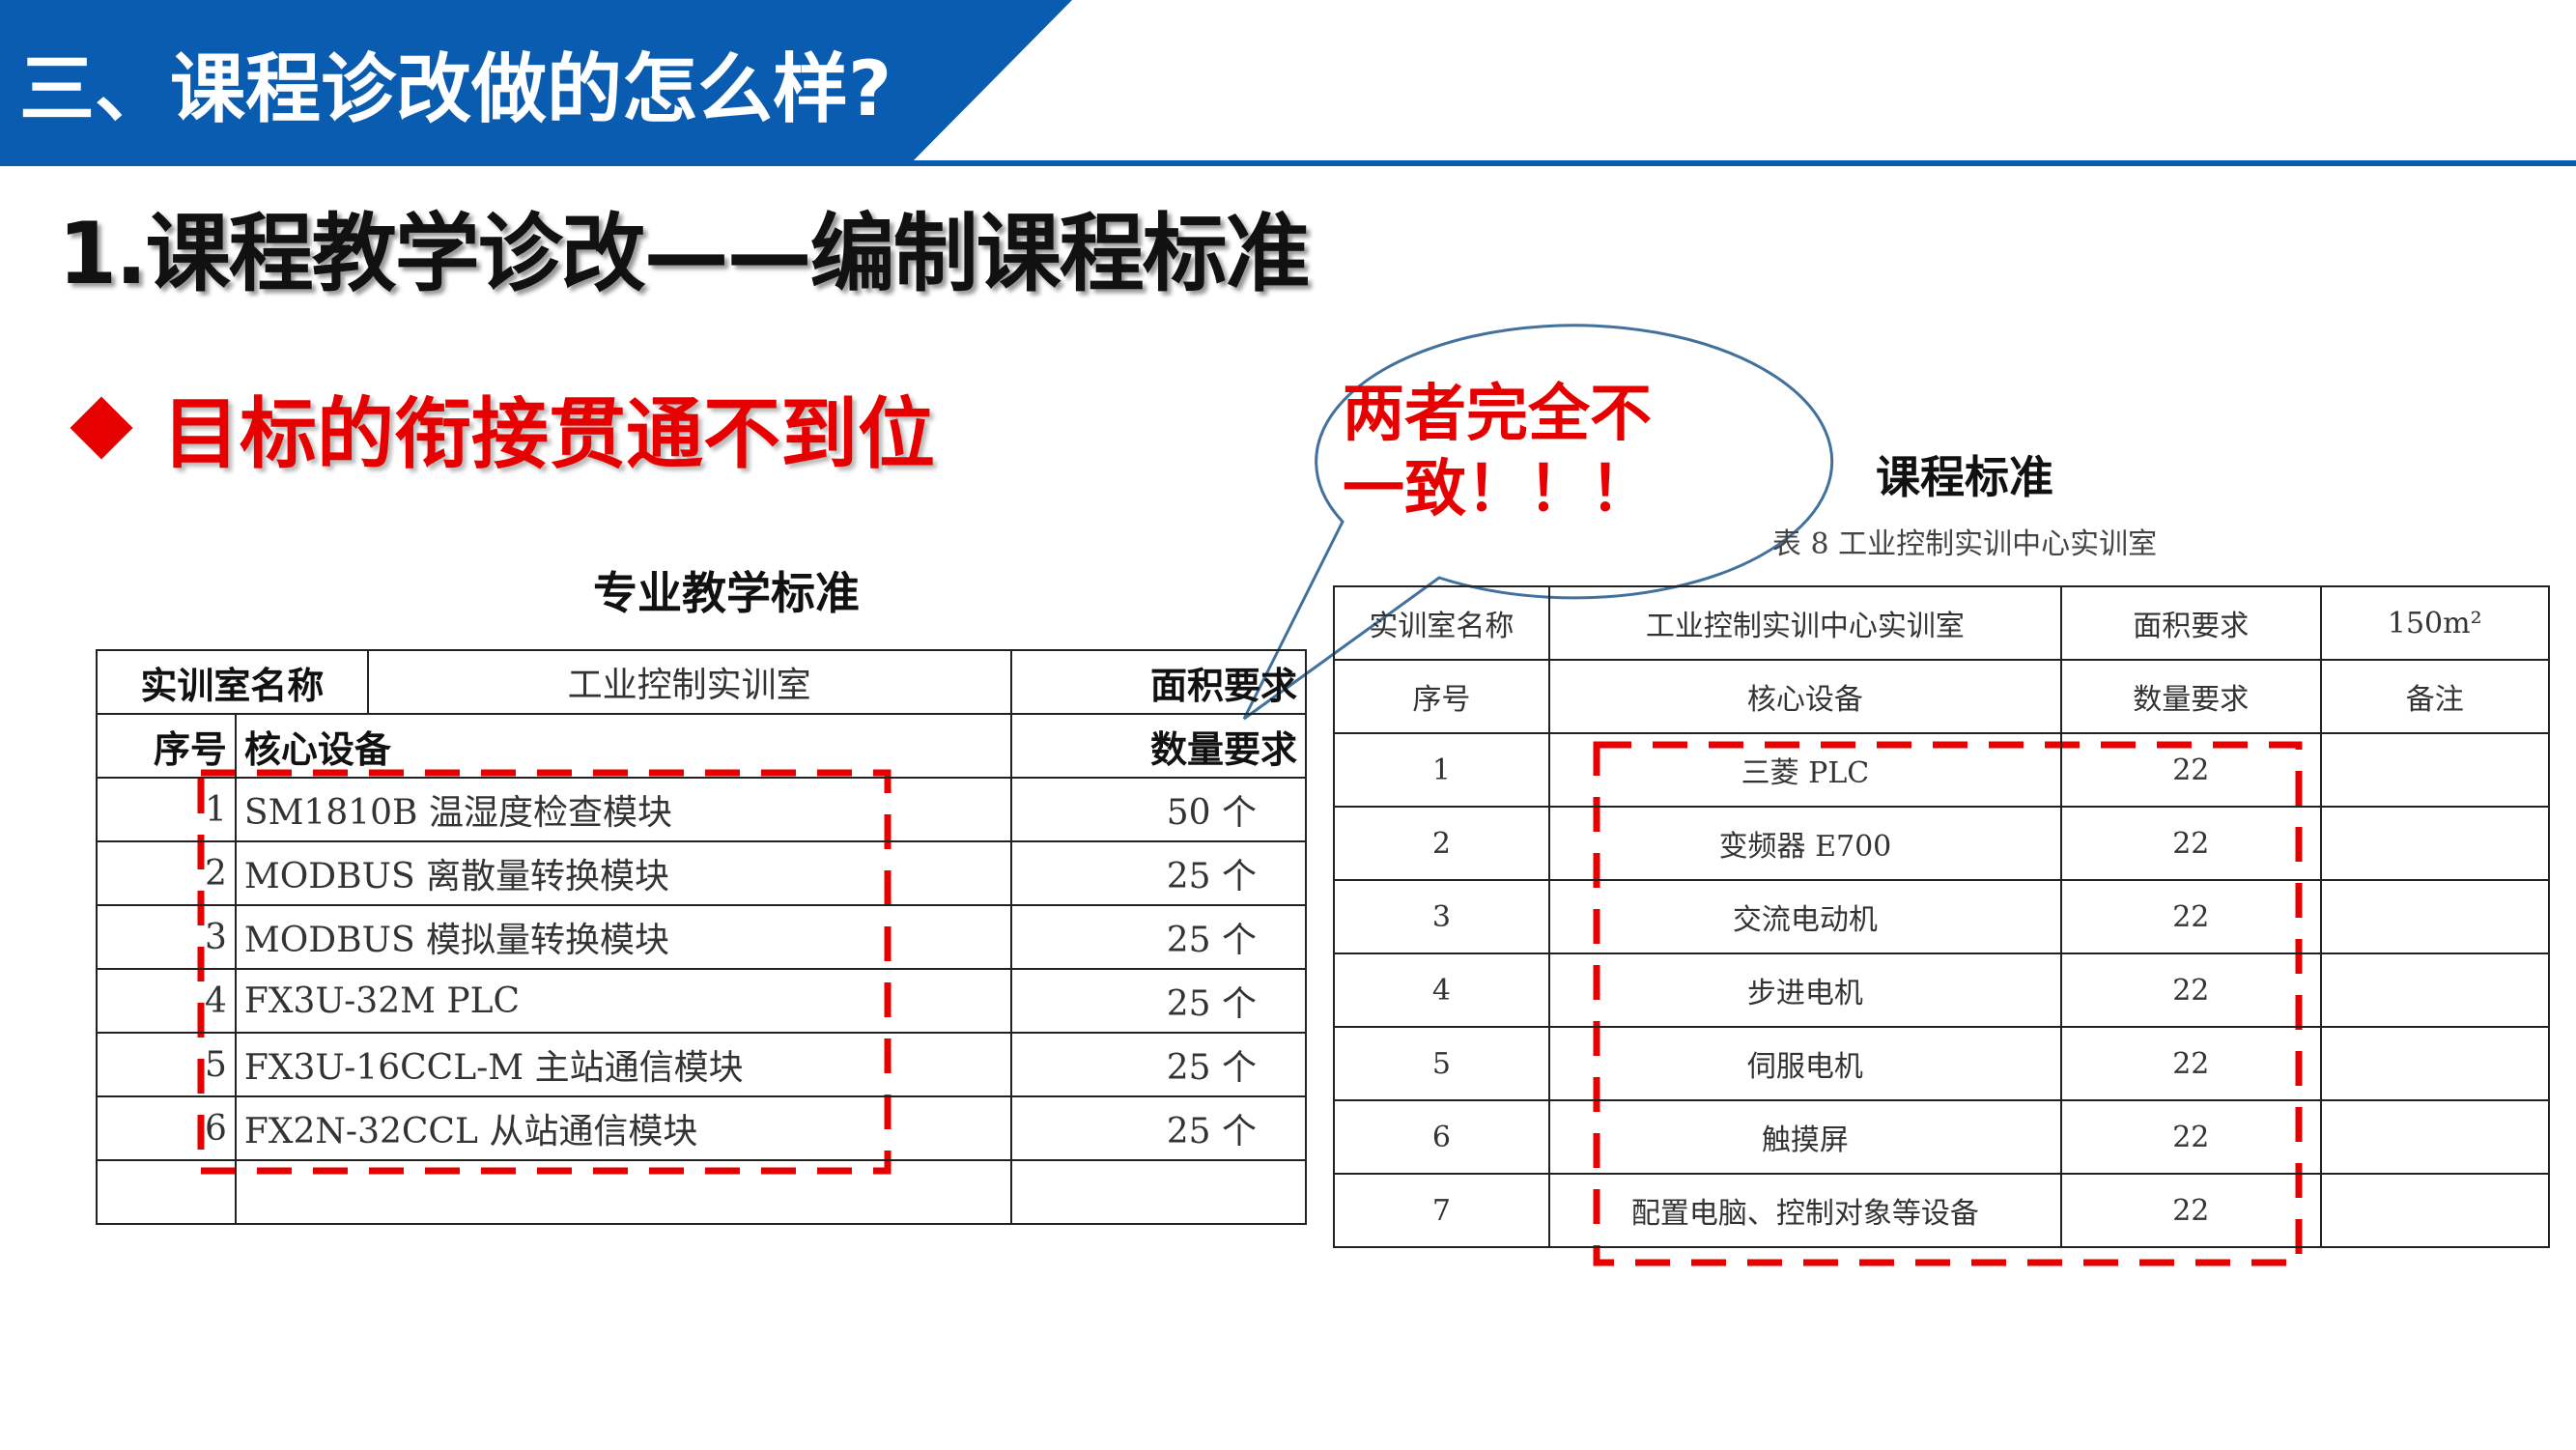 This screenshot has width=2576, height=1450. I want to click on diamond-bullet-icon, so click(101, 428).